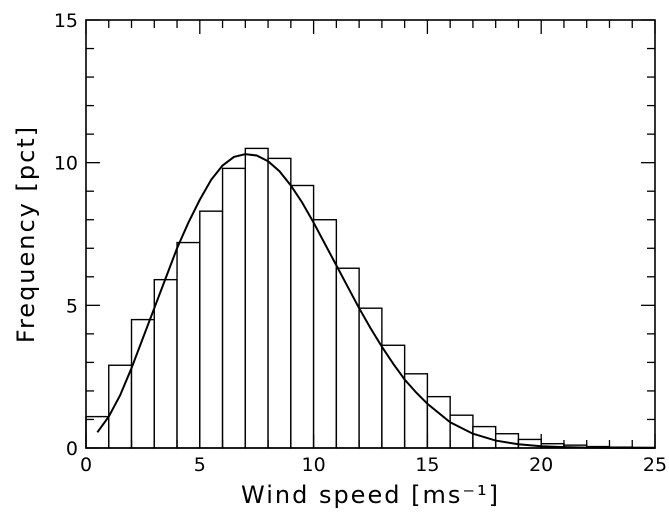  What do you see at coordinates (200, 465) in the screenshot?
I see `x-tick-label: 5` at bounding box center [200, 465].